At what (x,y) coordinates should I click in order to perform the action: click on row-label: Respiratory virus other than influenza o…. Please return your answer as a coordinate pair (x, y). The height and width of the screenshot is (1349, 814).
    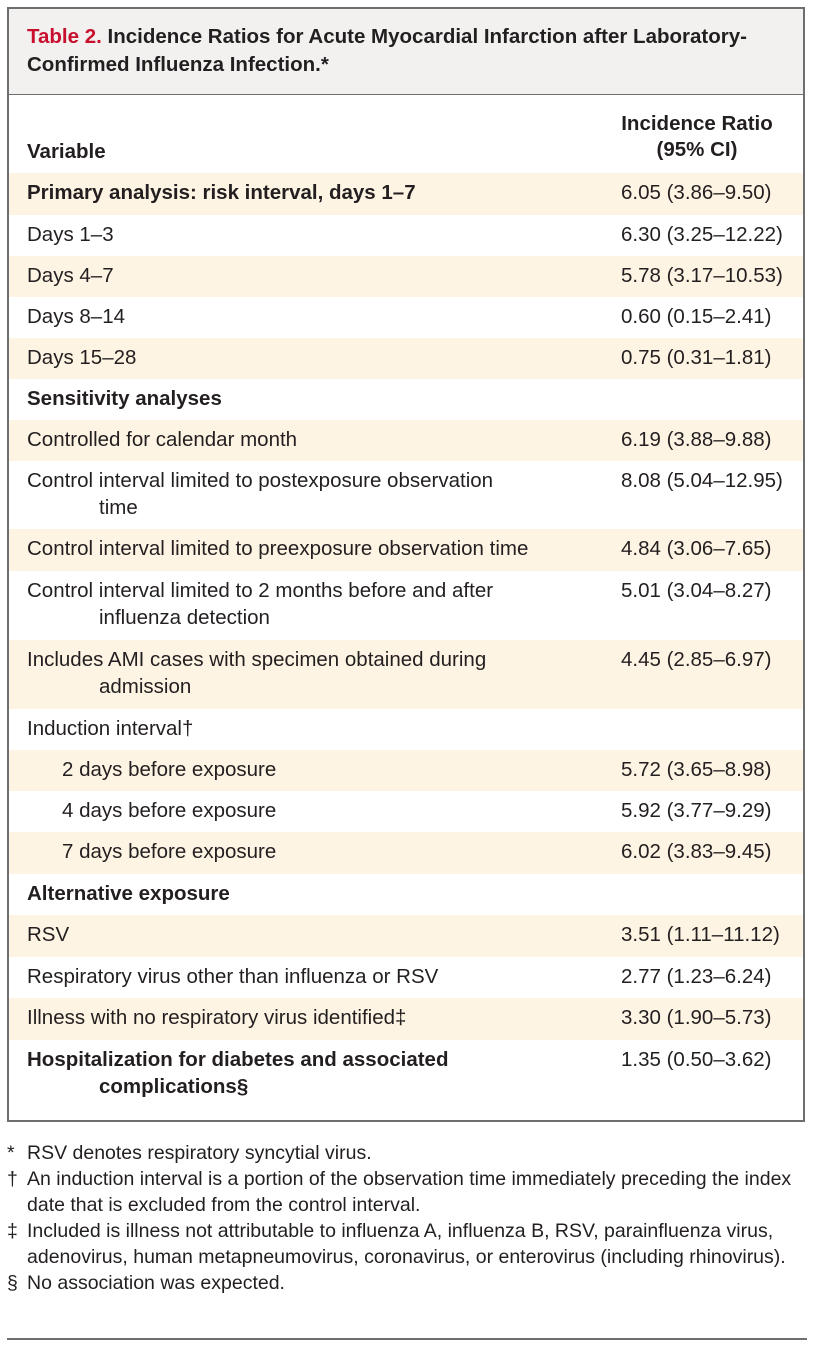
    Looking at the image, I should click on (233, 976).